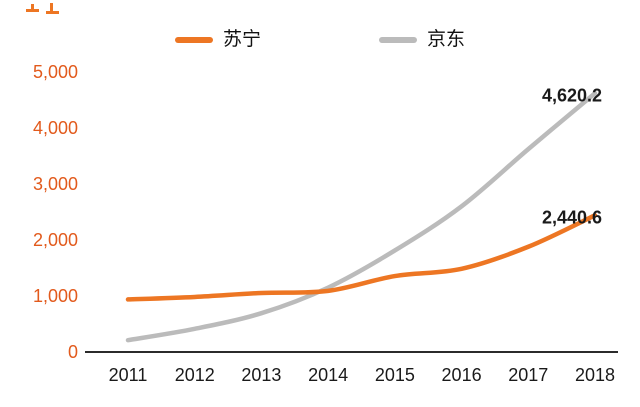 This screenshot has width=640, height=407. What do you see at coordinates (422, 39) in the screenshot?
I see `legend-item-jd: 京东` at bounding box center [422, 39].